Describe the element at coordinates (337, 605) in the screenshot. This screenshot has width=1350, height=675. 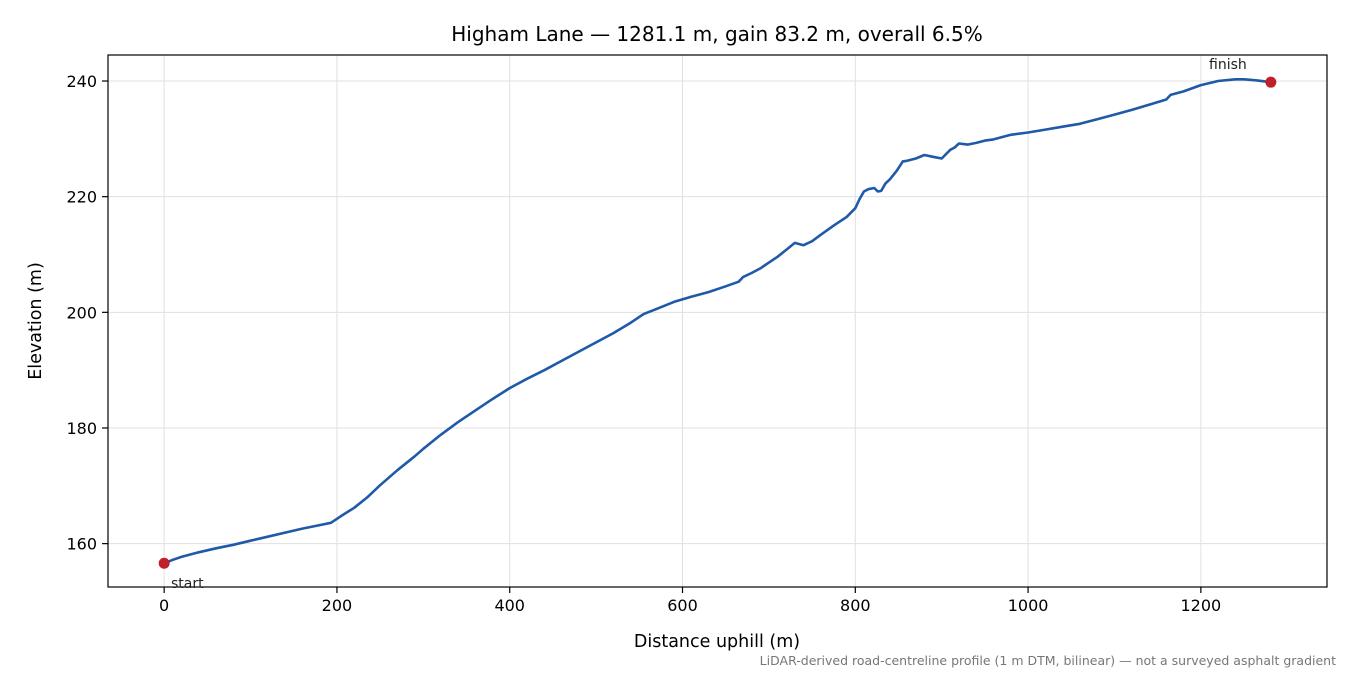
I see `x-tick-label: 200` at that location.